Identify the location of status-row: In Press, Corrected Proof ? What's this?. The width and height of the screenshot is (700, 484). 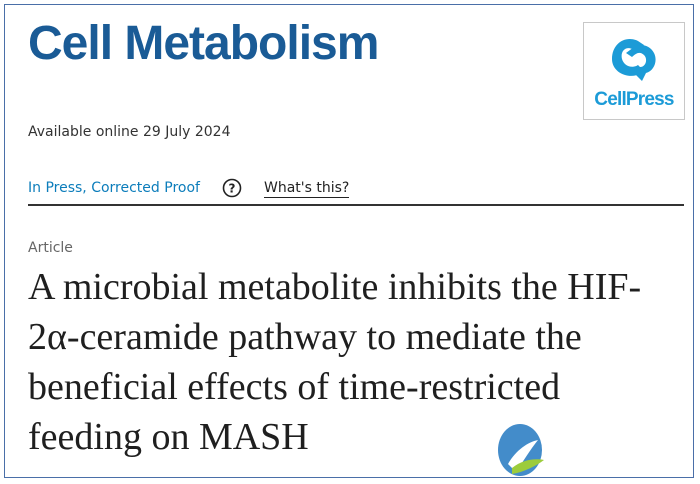
(356, 192).